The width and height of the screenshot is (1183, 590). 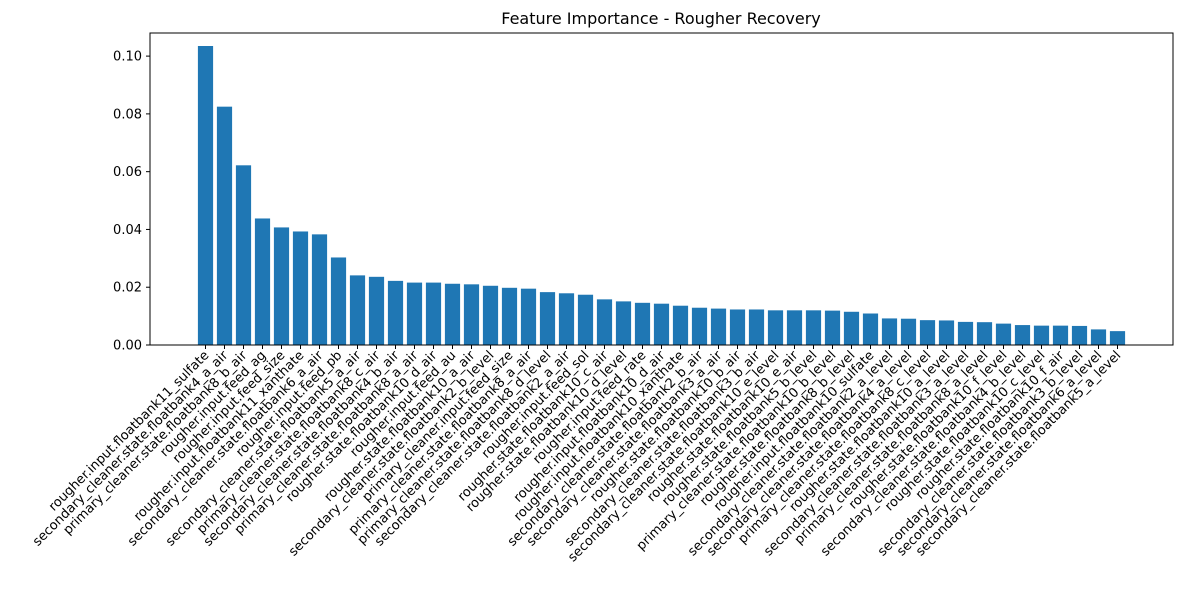 What do you see at coordinates (127, 172) in the screenshot?
I see `y-tick-label: 0.06` at bounding box center [127, 172].